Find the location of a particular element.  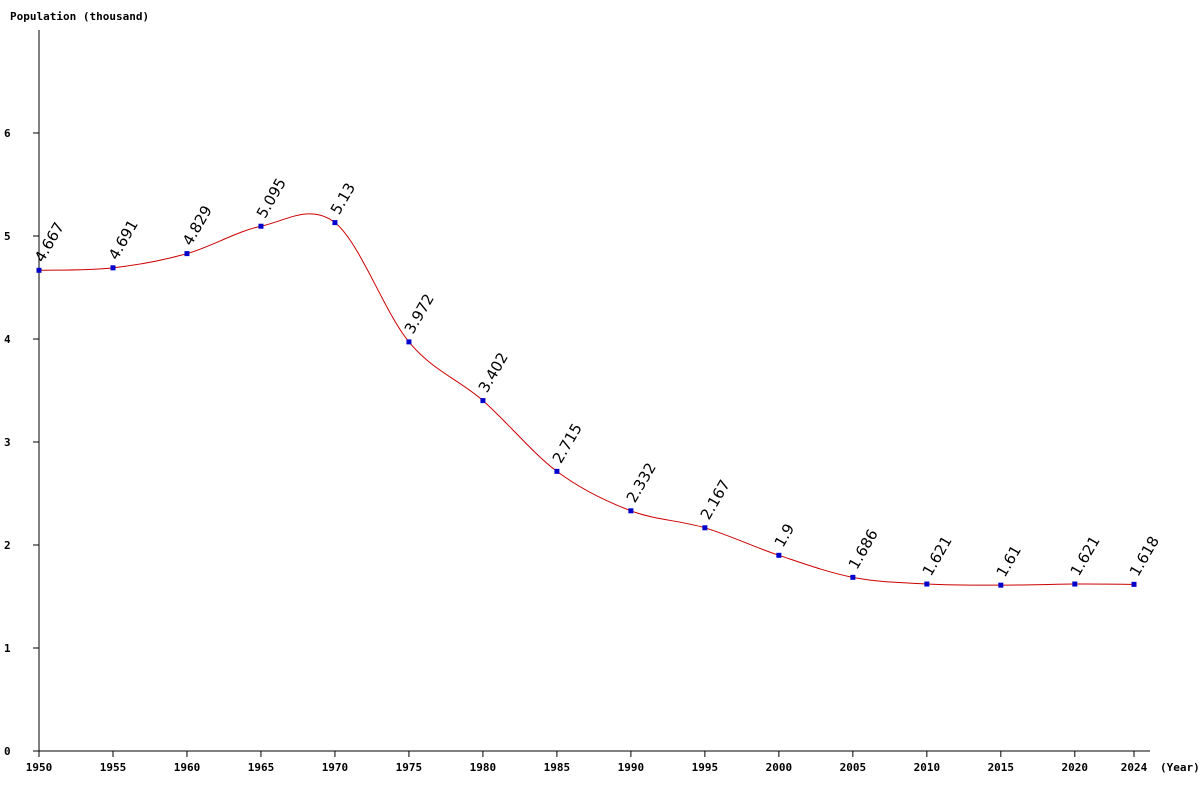

y-tick-label: 2 is located at coordinates (7, 545).